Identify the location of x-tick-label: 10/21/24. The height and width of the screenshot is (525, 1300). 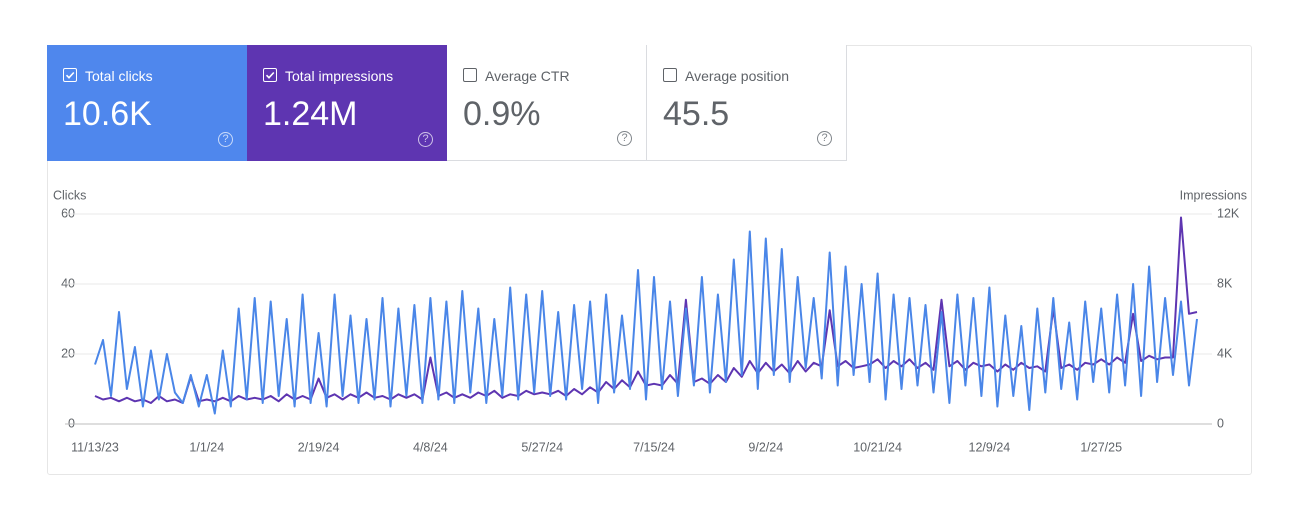
(877, 447).